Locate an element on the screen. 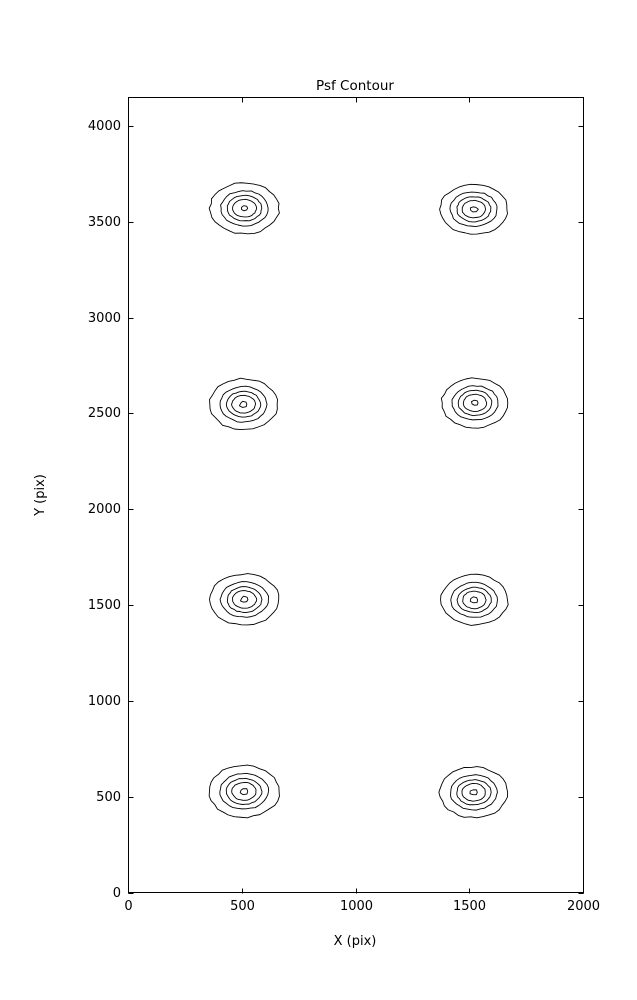 The height and width of the screenshot is (1000, 637). psf-col2-row3 is located at coordinates (474, 403).